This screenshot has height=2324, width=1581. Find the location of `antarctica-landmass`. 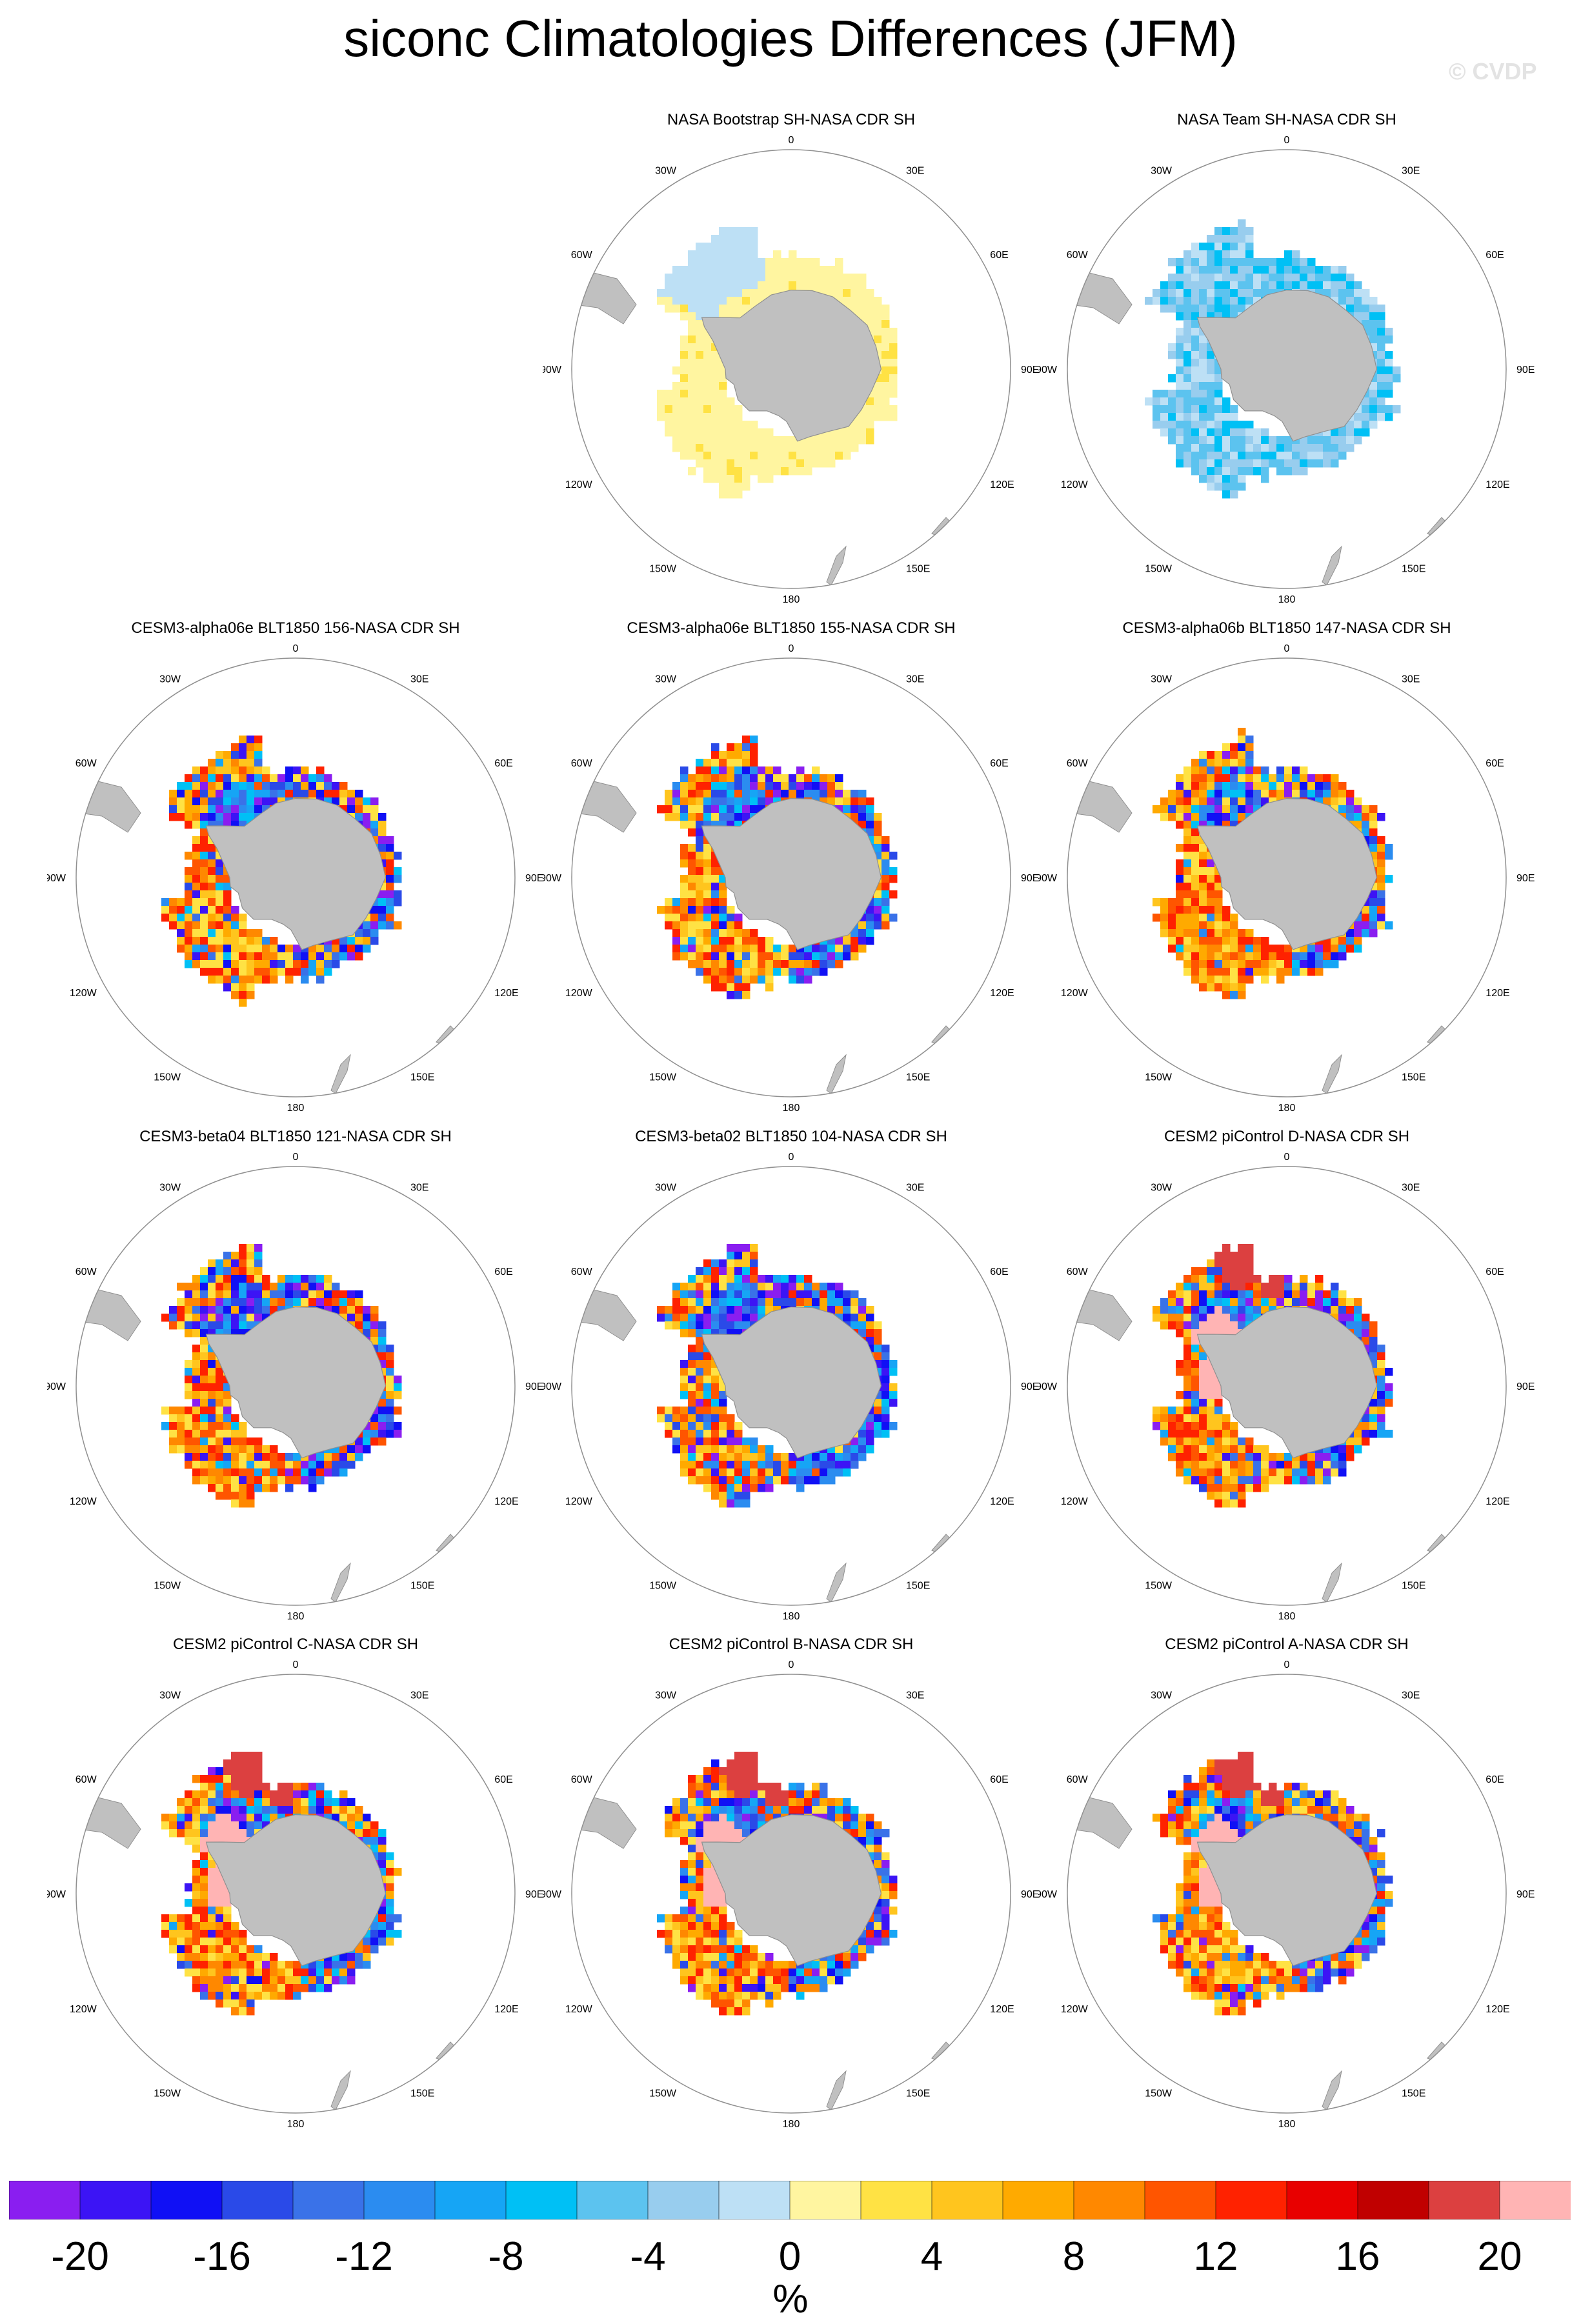

antarctica-landmass is located at coordinates (791, 365).